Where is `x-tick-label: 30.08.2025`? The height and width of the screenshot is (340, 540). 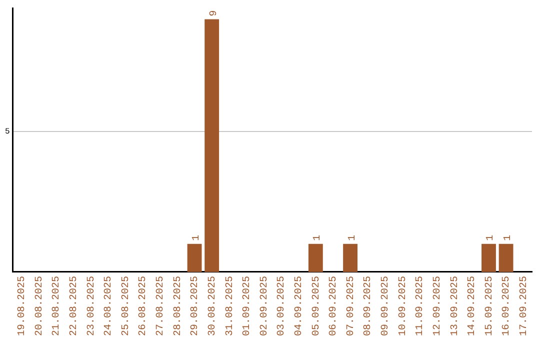
x-tick-label: 30.08.2025 is located at coordinates (212, 306).